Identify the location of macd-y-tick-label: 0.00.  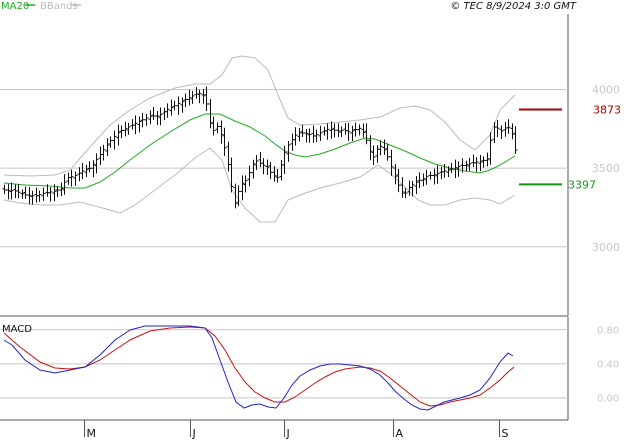
(608, 398).